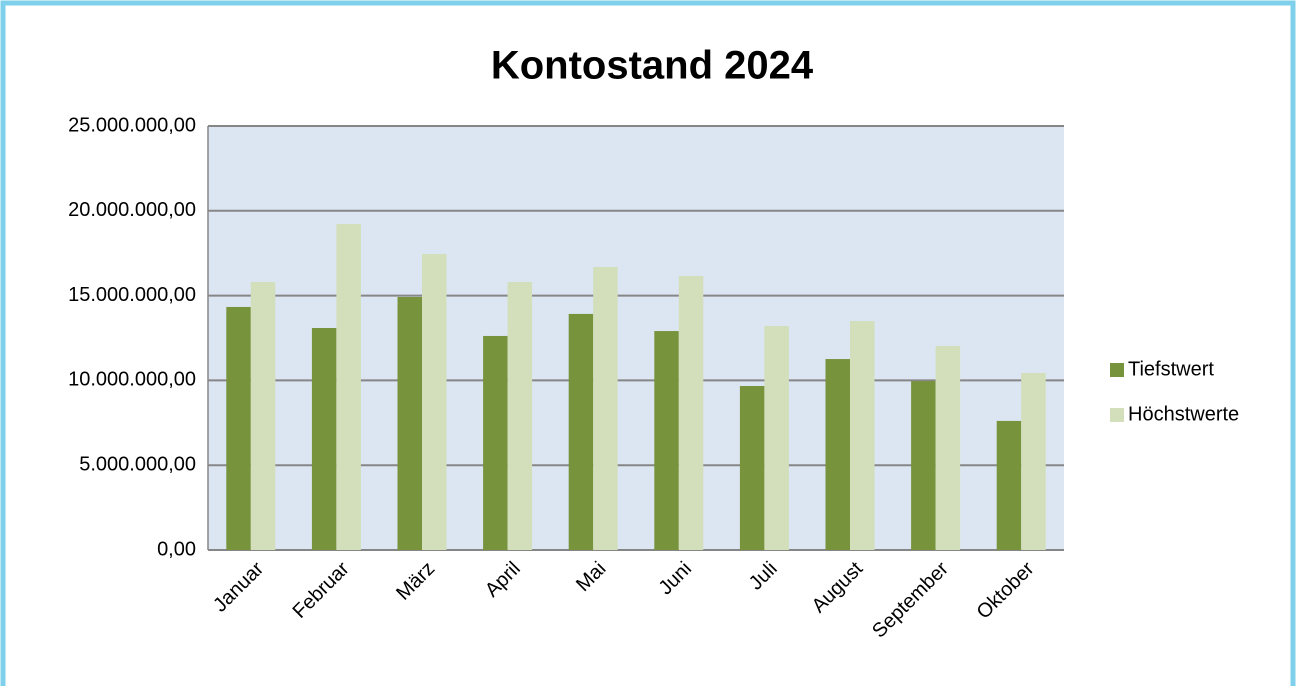 The height and width of the screenshot is (686, 1296). I want to click on chart-title: Kontostand 2024, so click(652, 66).